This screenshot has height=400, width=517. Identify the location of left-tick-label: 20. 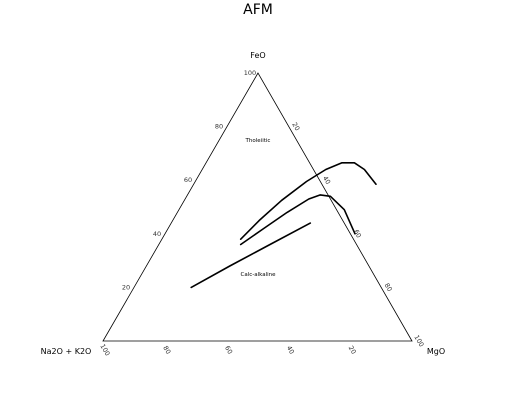
(126, 287).